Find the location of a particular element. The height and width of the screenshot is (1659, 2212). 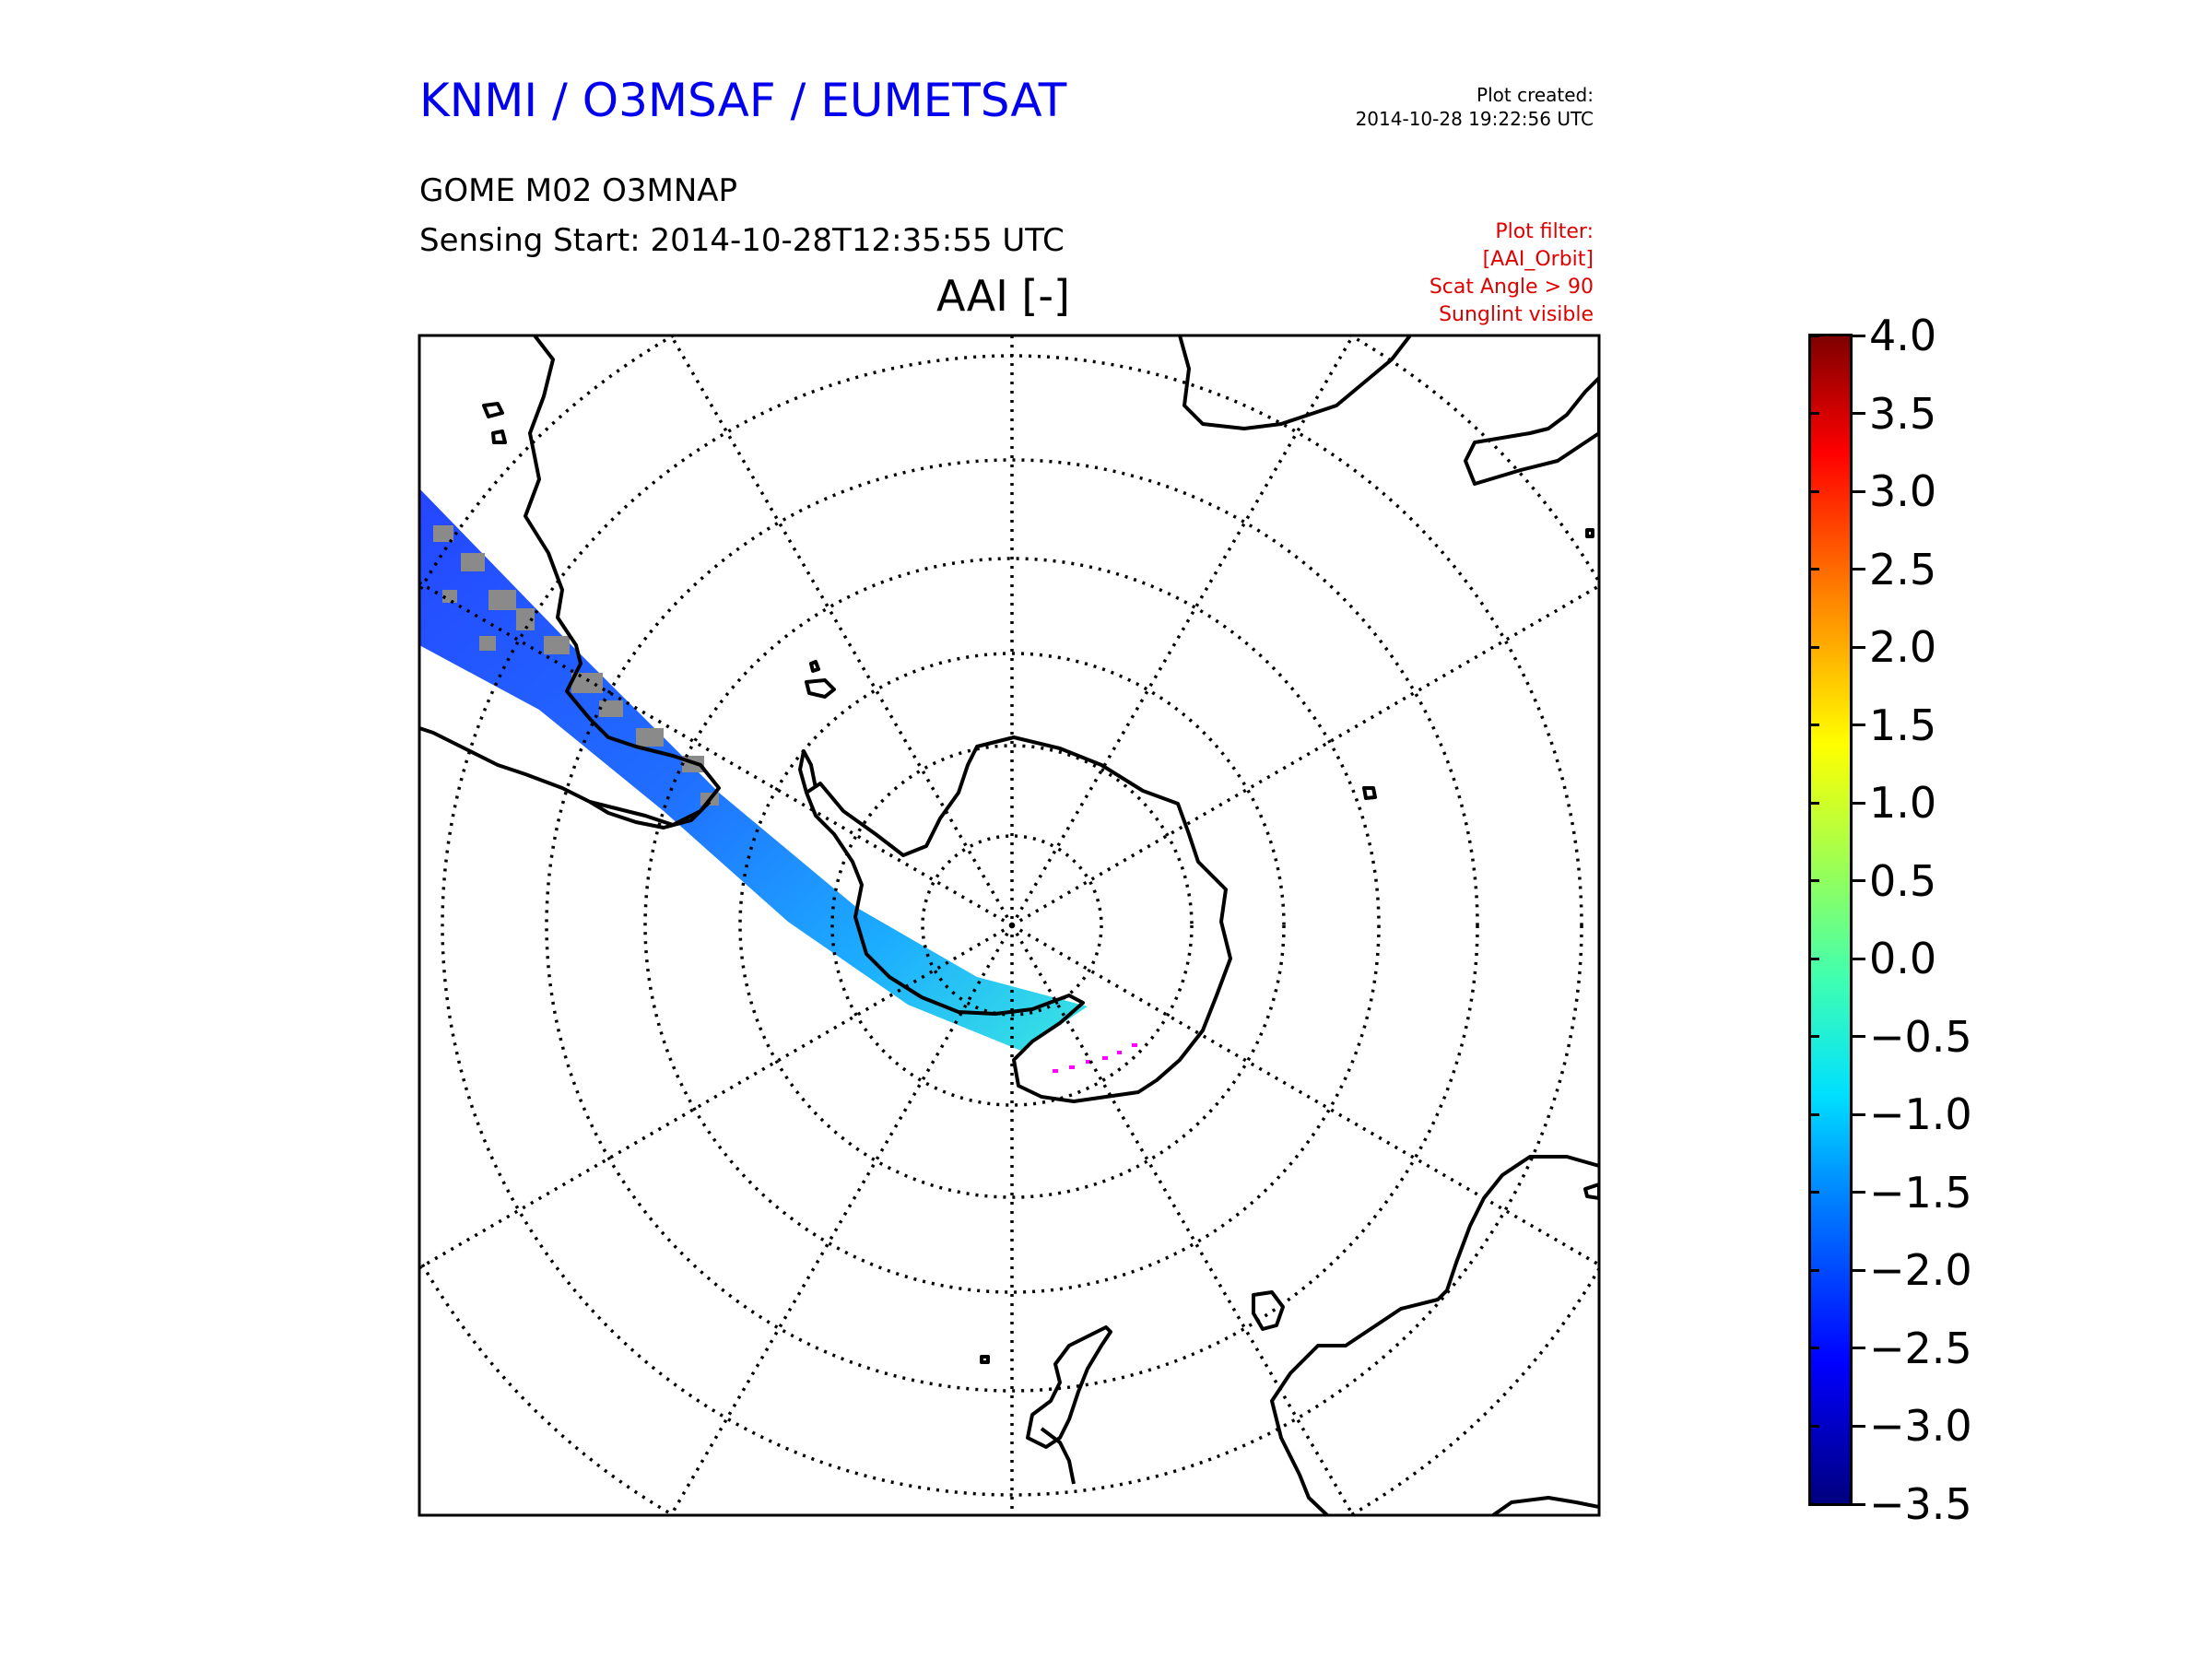

satellite-swath is located at coordinates (753, 769).